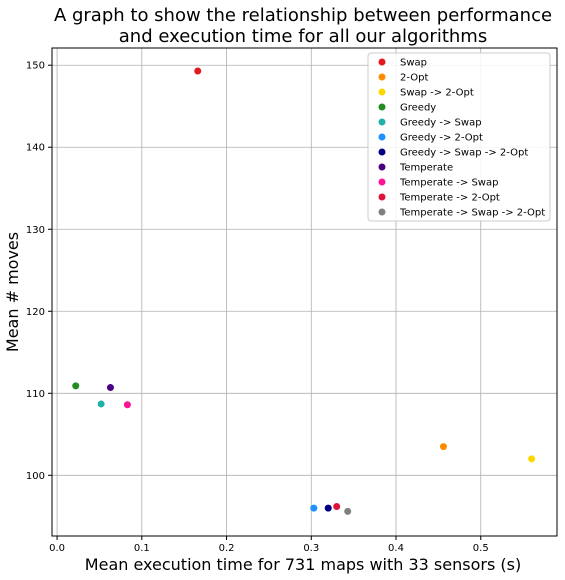 This screenshot has height=580, width=565. What do you see at coordinates (448, 183) in the screenshot?
I see `legend-label: Temperate -> Swap` at bounding box center [448, 183].